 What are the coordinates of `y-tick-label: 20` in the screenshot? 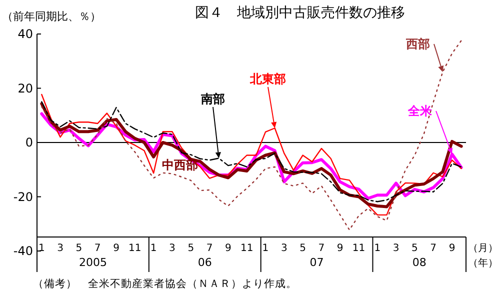 It's located at (25, 88).